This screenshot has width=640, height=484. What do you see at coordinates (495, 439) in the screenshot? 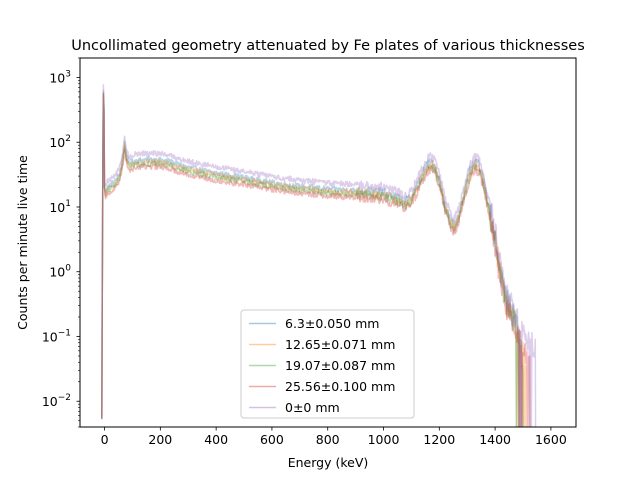
I see `x-tick-label: 1400` at bounding box center [495, 439].